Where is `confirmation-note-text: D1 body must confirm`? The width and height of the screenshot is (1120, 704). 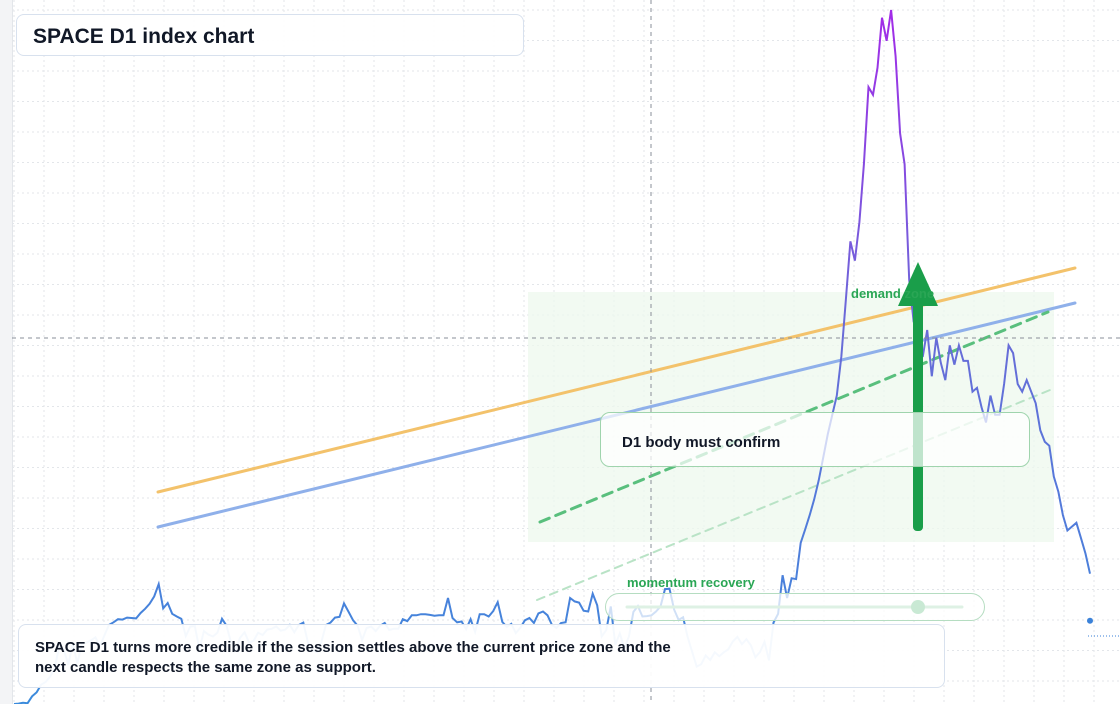
confirmation-note-text: D1 body must confirm is located at coordinates (701, 442).